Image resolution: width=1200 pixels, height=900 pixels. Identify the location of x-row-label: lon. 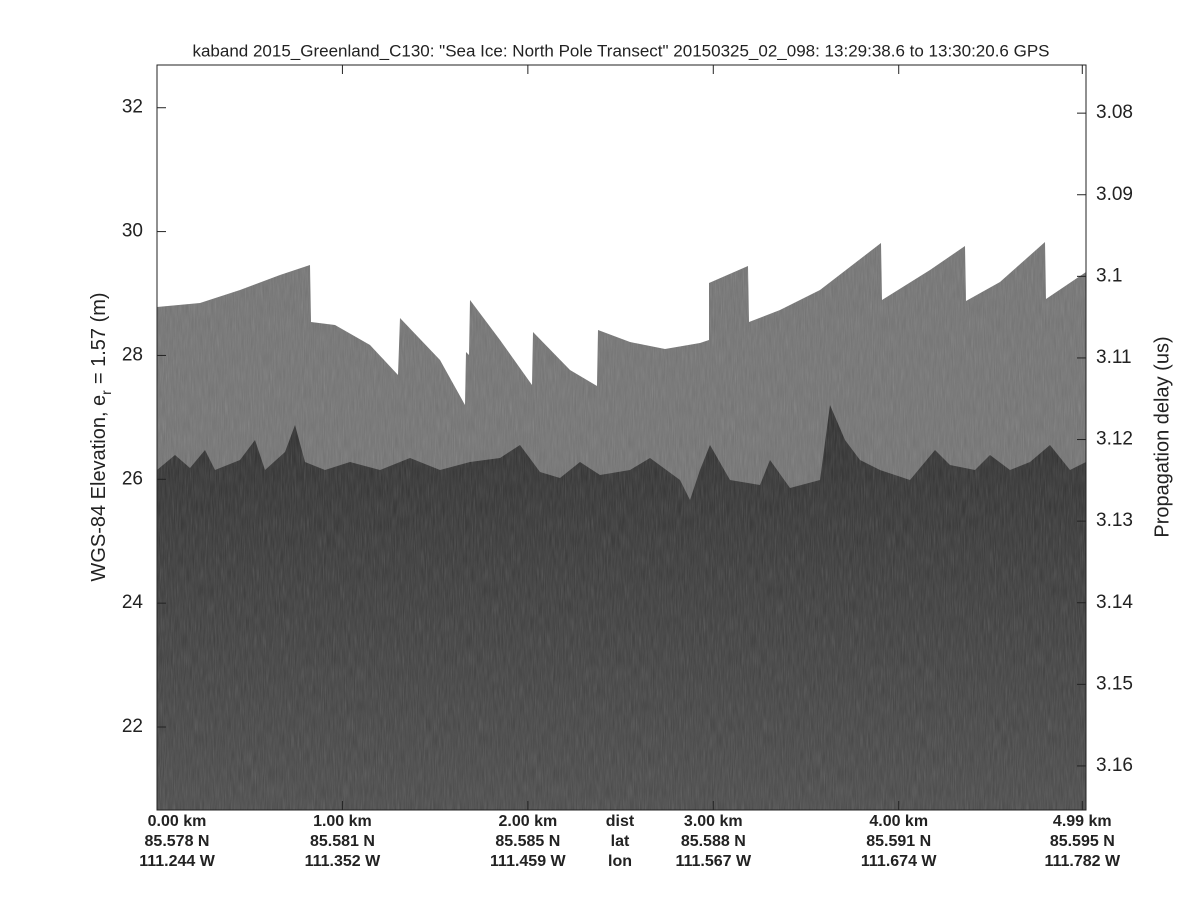
(620, 861).